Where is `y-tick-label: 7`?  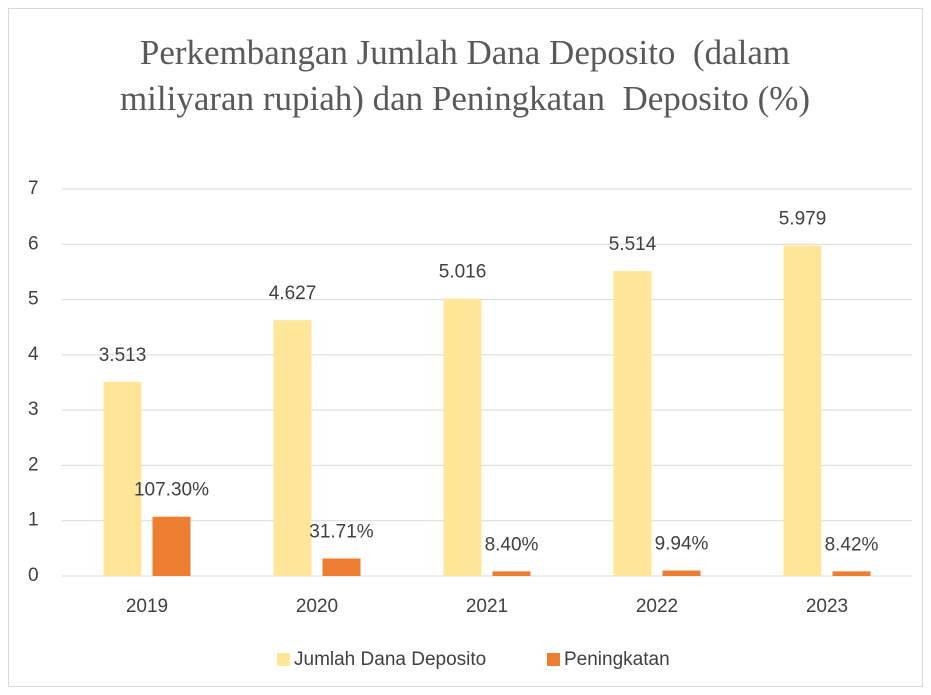 y-tick-label: 7 is located at coordinates (33, 188).